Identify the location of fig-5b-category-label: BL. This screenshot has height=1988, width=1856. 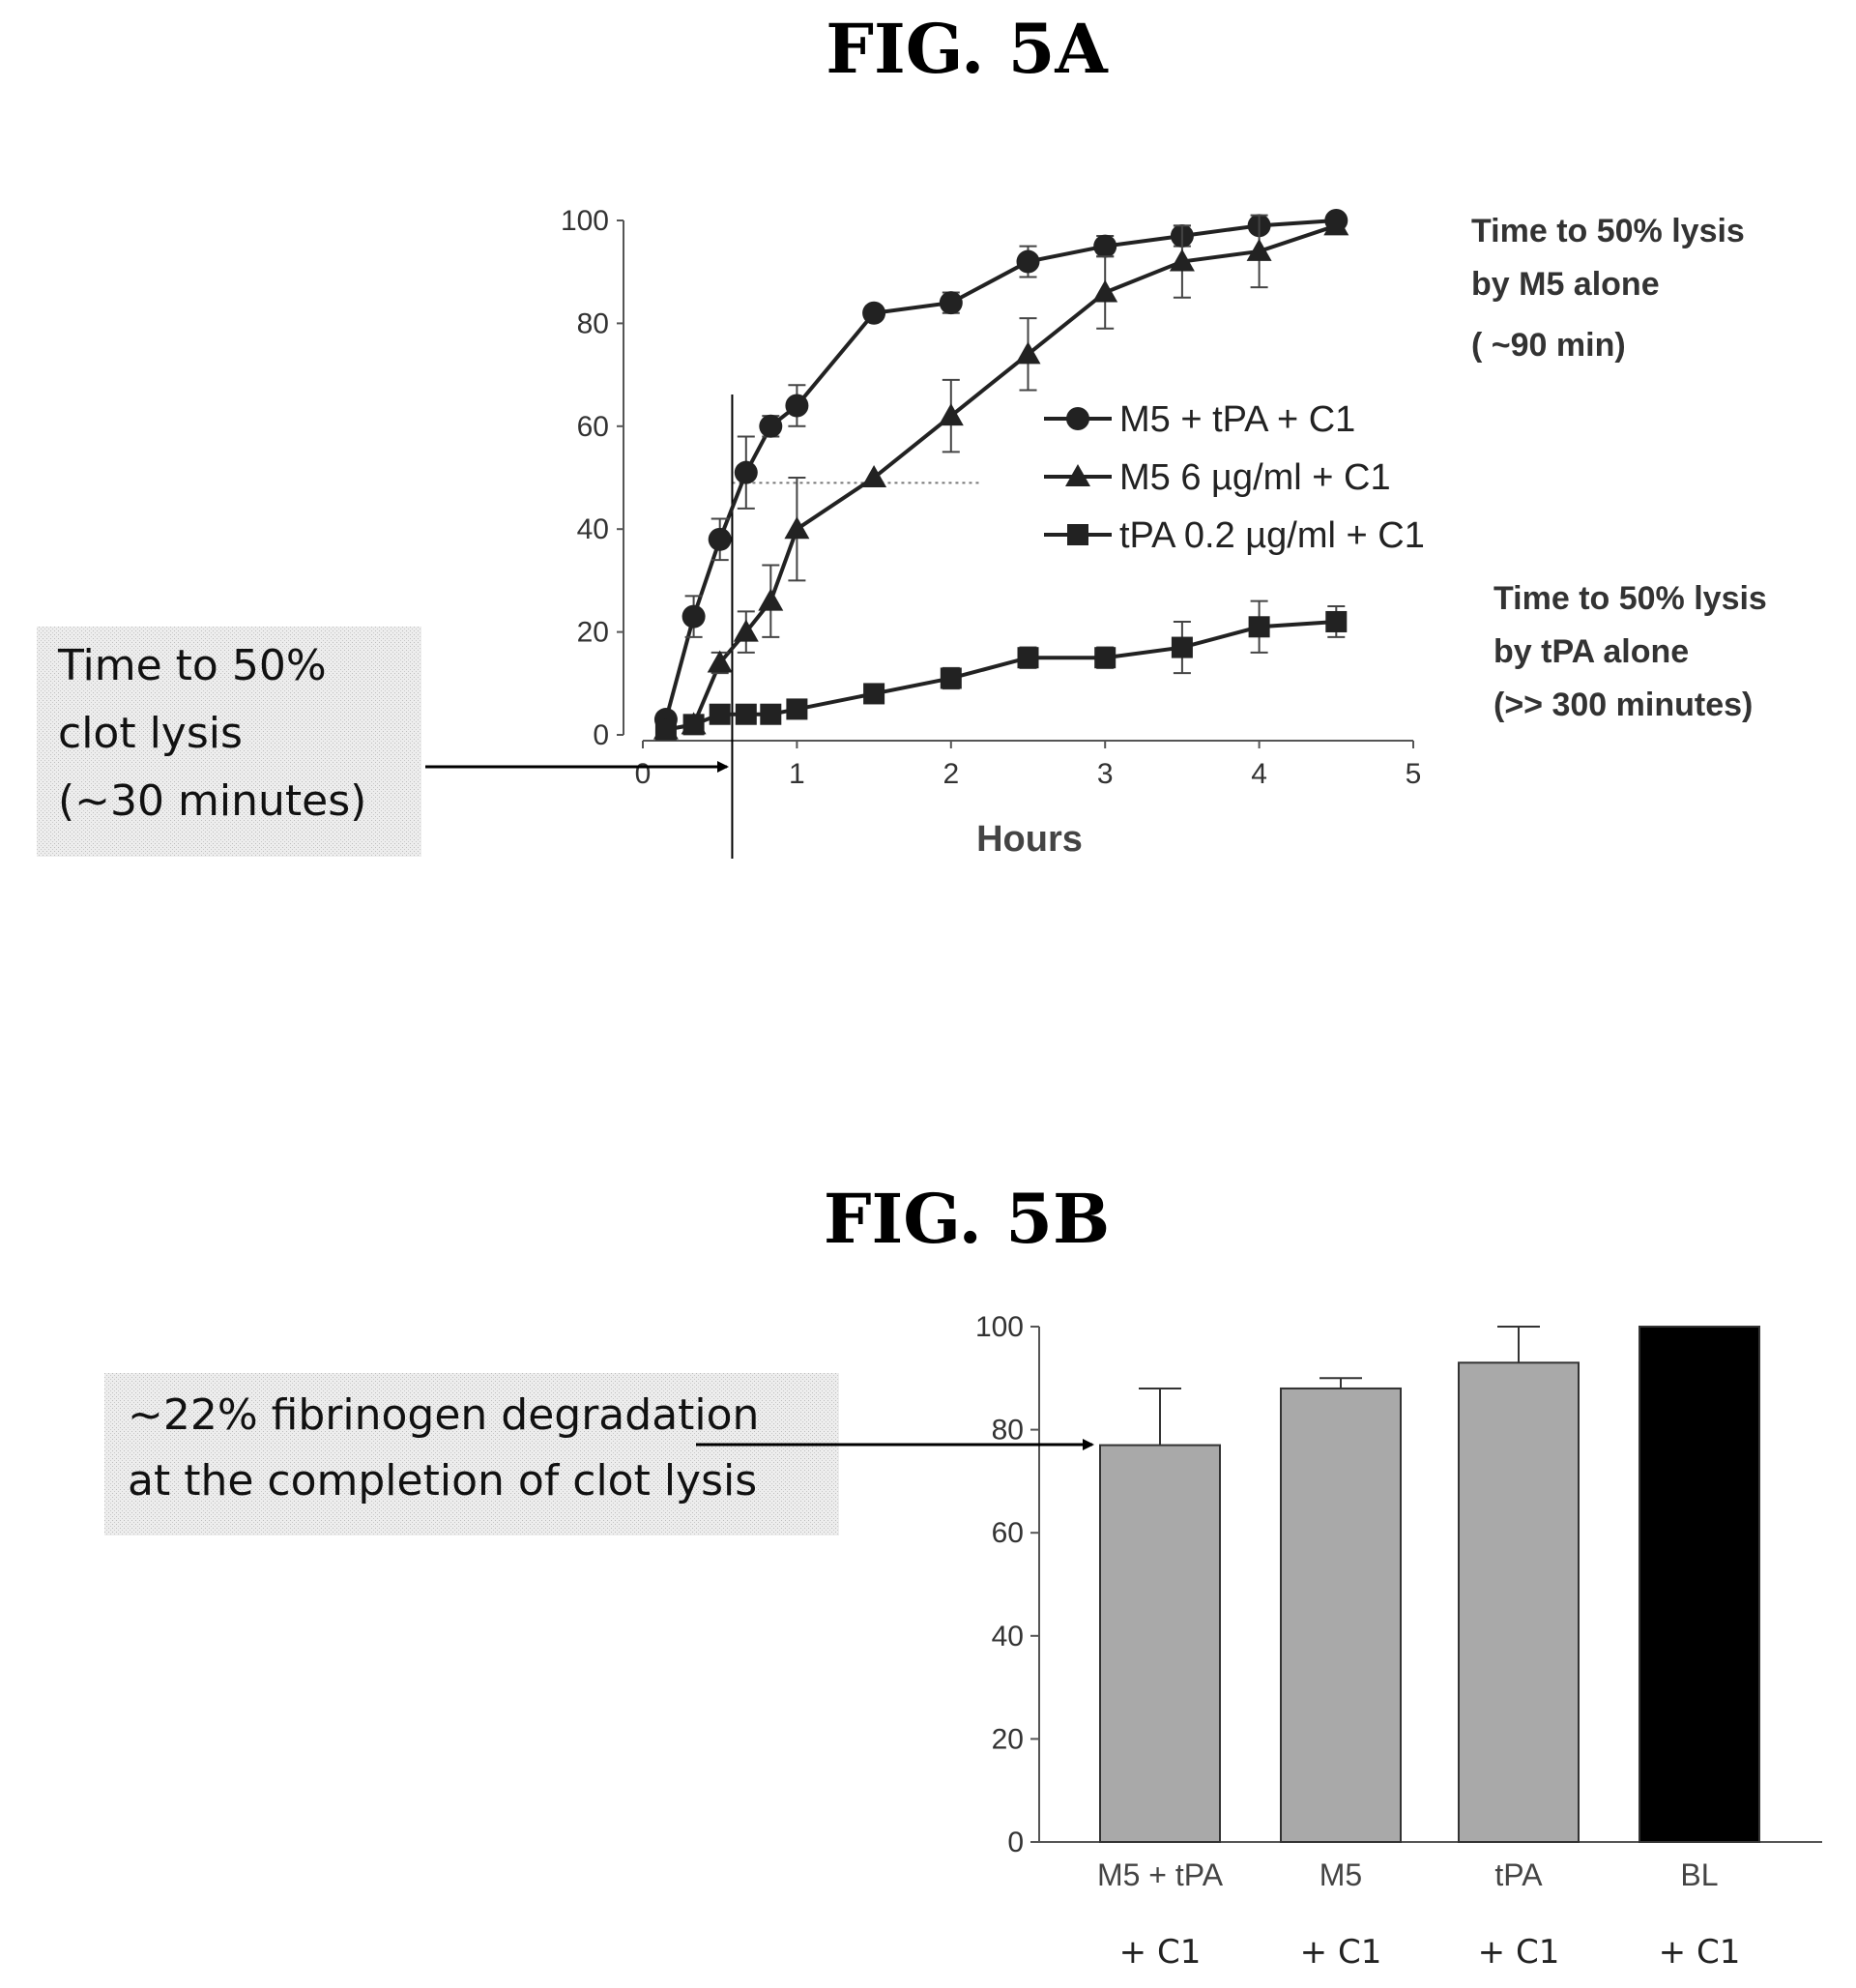
(1699, 1874).